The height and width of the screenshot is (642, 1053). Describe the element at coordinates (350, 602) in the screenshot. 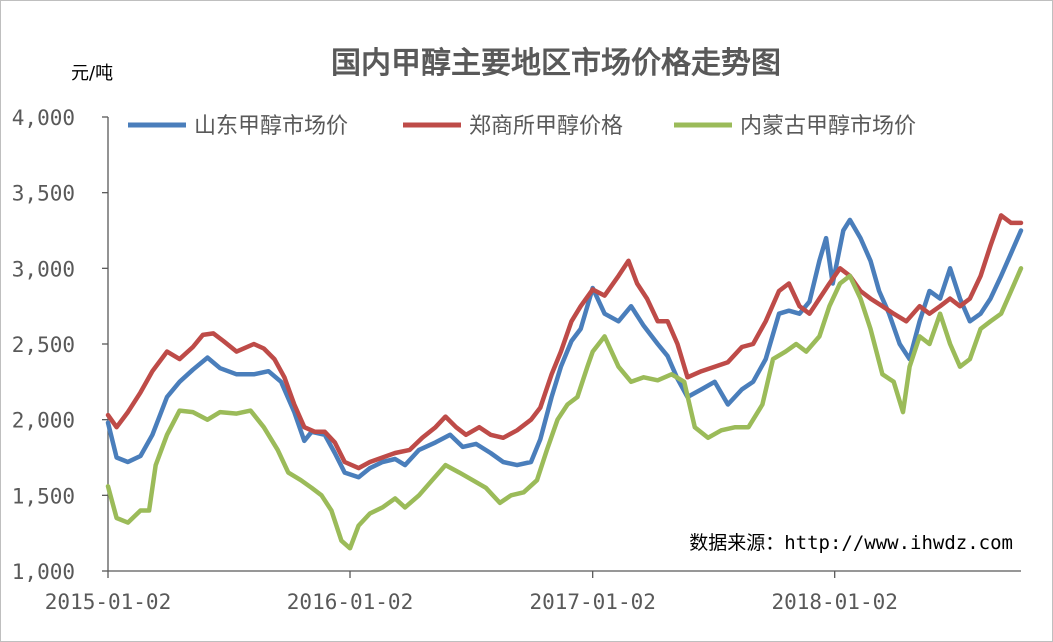

I see `x-tick-label: 2016-01-02` at that location.